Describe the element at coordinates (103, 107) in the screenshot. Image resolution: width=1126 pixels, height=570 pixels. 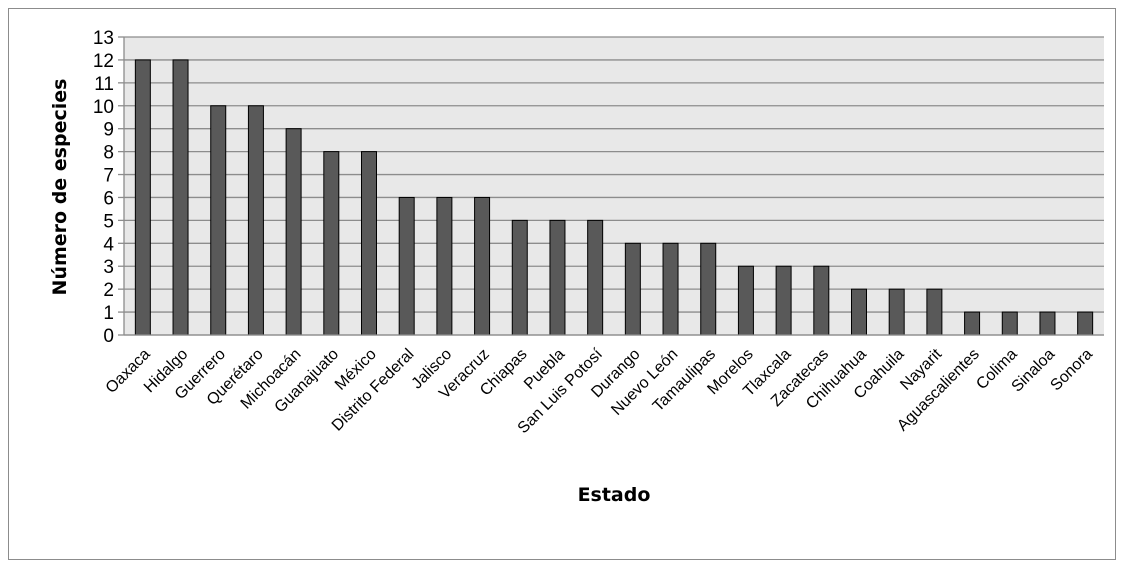
I see `y-tick-label: 10` at that location.